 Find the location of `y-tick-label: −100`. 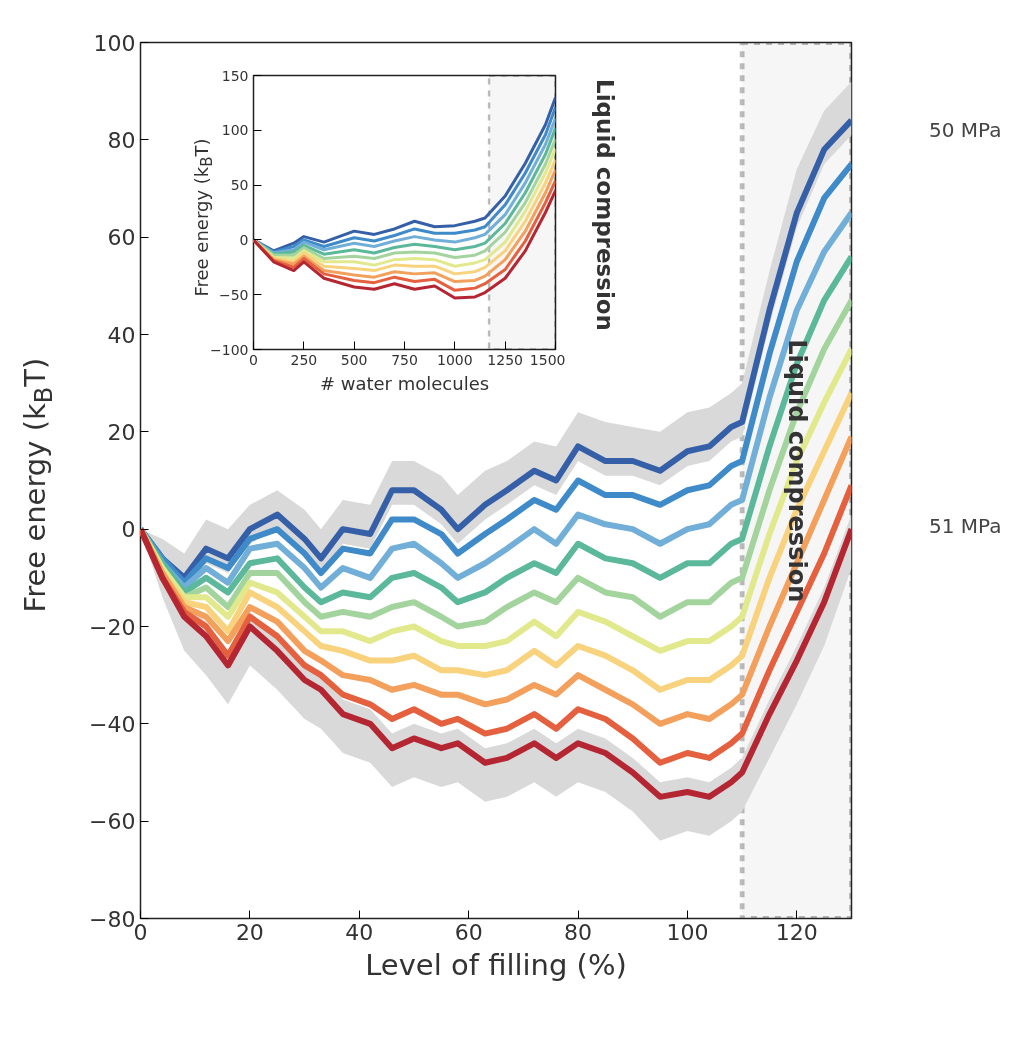

y-tick-label: −100 is located at coordinates (229, 349).